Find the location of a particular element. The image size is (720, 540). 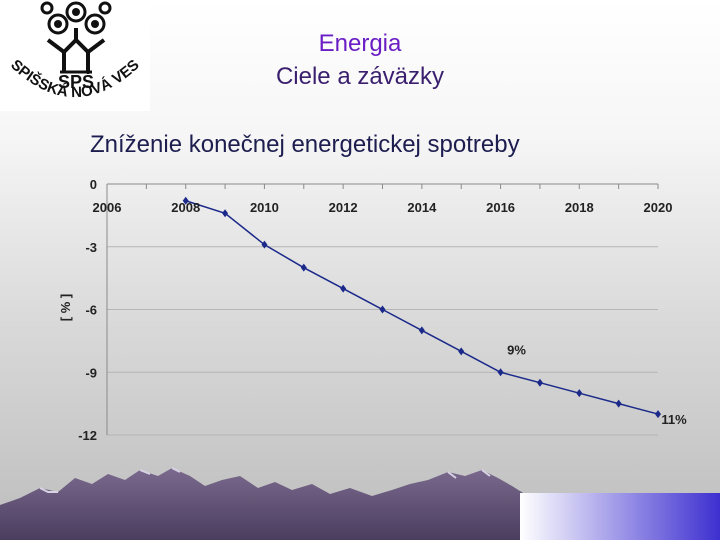

y-tick-label: 0 is located at coordinates (93, 184).